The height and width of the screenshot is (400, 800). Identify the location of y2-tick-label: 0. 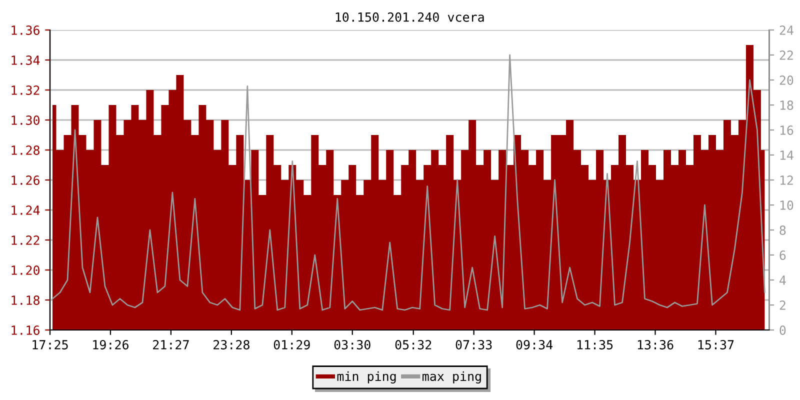
(783, 330).